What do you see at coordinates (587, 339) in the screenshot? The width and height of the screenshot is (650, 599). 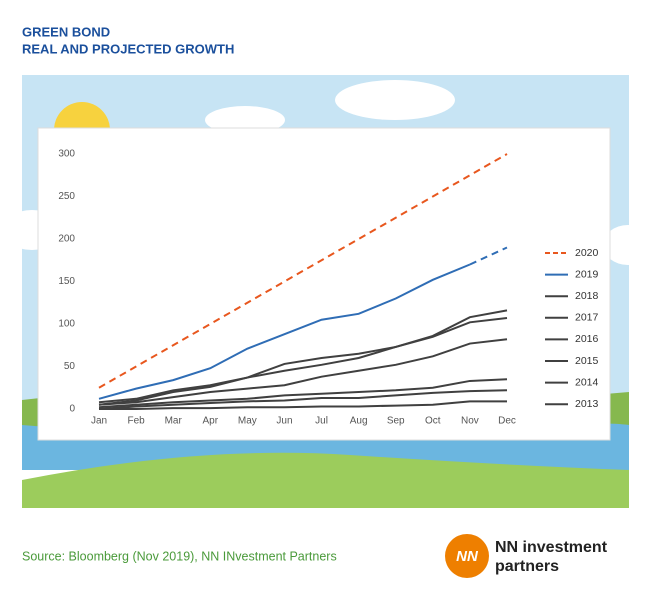 I see `legend-label: 2016` at bounding box center [587, 339].